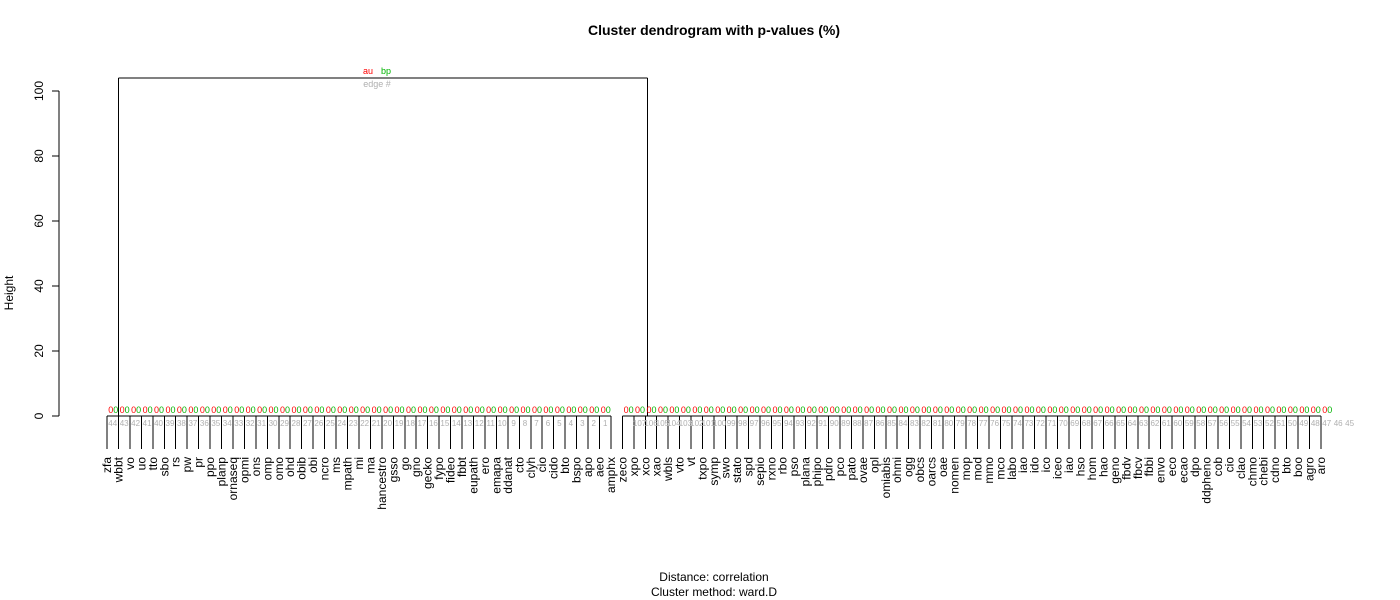 The height and width of the screenshot is (600, 1400). Describe the element at coordinates (588, 467) in the screenshot. I see `leaf-label: apo` at that location.